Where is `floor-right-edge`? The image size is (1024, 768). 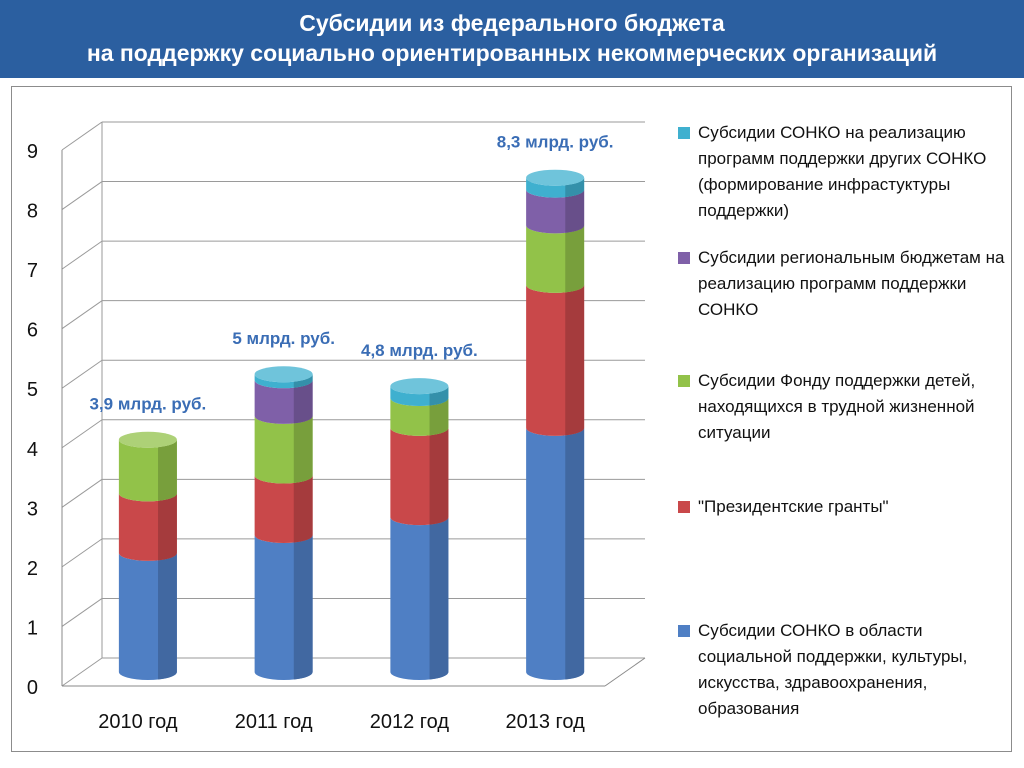 floor-right-edge is located at coordinates (625, 672).